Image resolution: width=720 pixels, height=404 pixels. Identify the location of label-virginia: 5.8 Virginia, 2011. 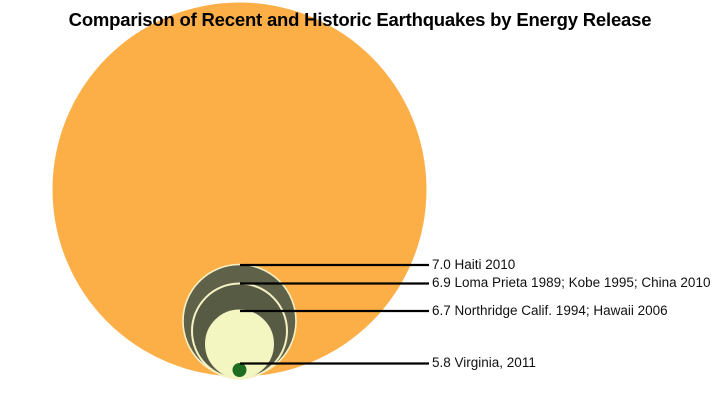
(484, 362).